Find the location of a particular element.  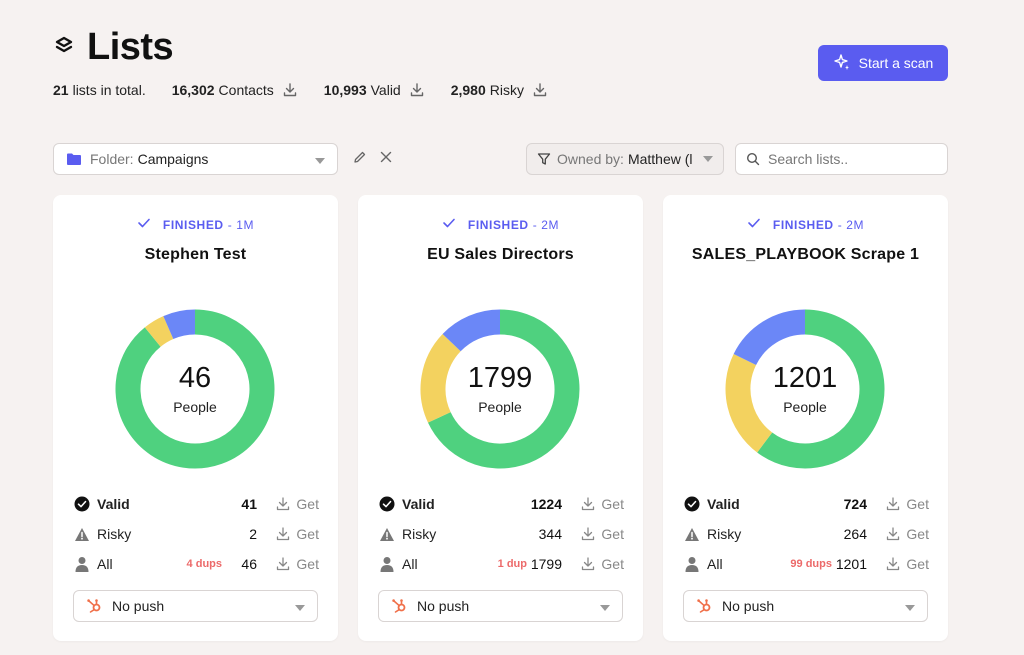

owner-filter-select: Owned by: Matthew (l is located at coordinates (625, 159).